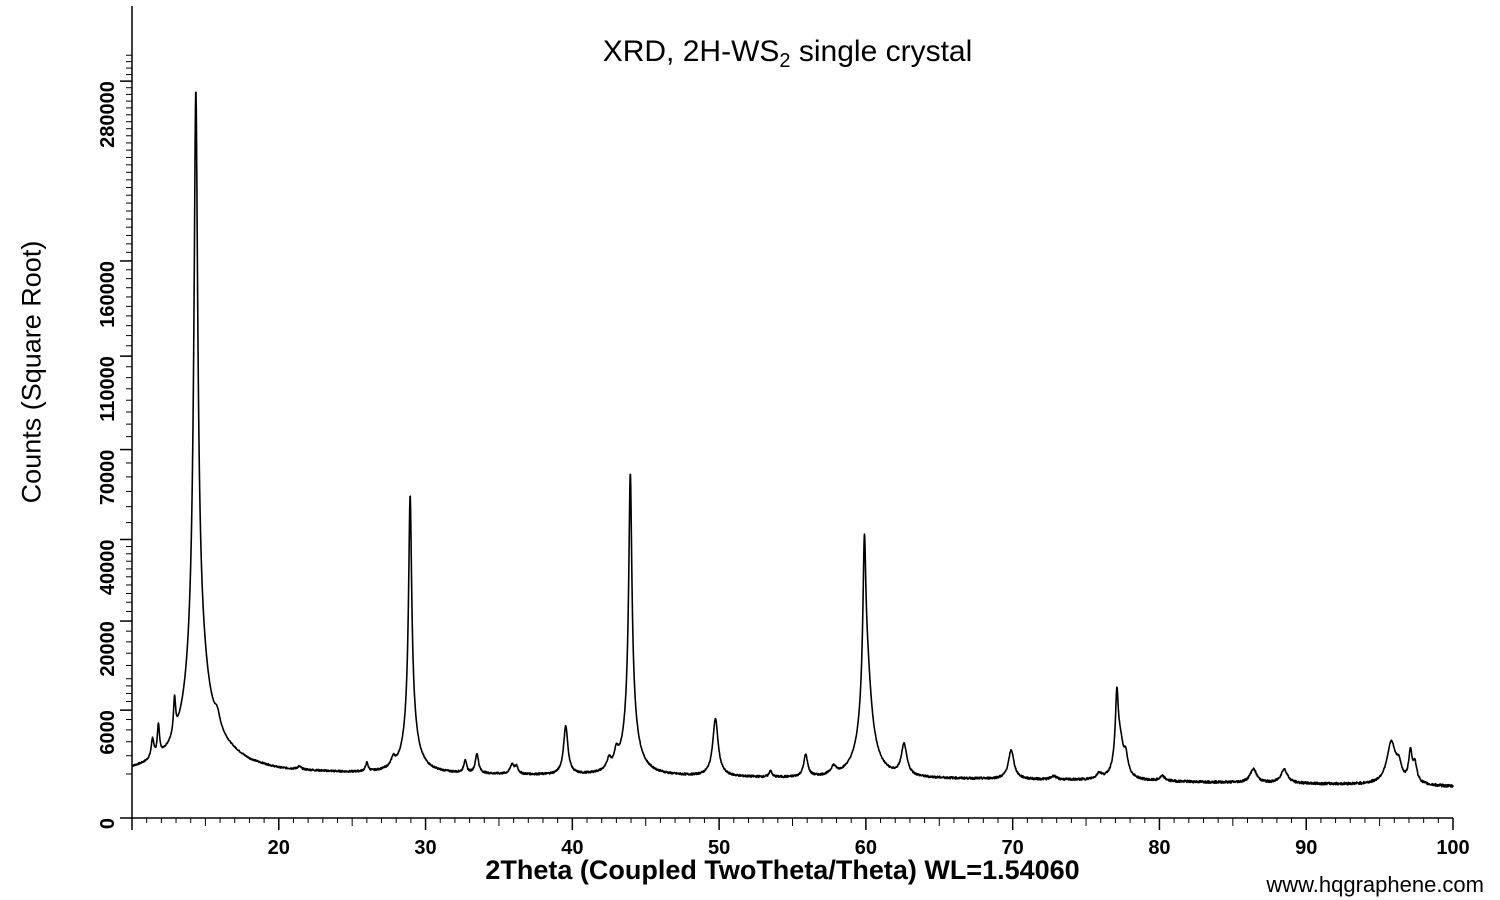  What do you see at coordinates (108, 823) in the screenshot?
I see `y-tick-label: 0` at bounding box center [108, 823].